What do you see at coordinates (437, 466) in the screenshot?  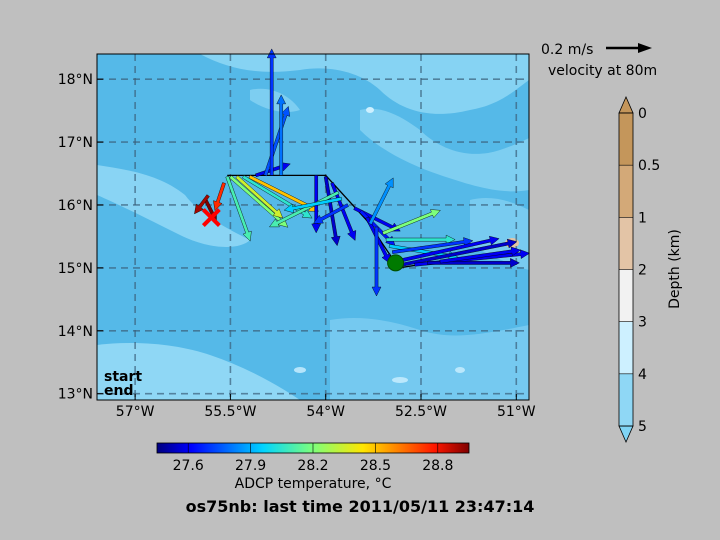 I see `temperature-colorbar-tick-label: 28.8` at bounding box center [437, 466].